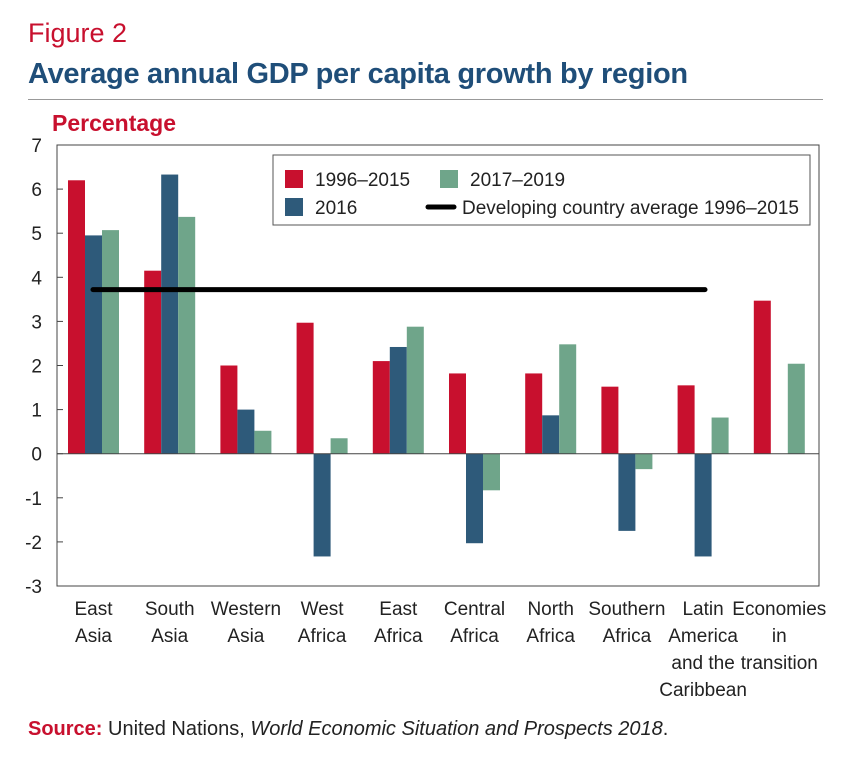 This screenshot has width=853, height=777. Describe the element at coordinates (550, 623) in the screenshot. I see `x-tick-label: North Africa` at that location.